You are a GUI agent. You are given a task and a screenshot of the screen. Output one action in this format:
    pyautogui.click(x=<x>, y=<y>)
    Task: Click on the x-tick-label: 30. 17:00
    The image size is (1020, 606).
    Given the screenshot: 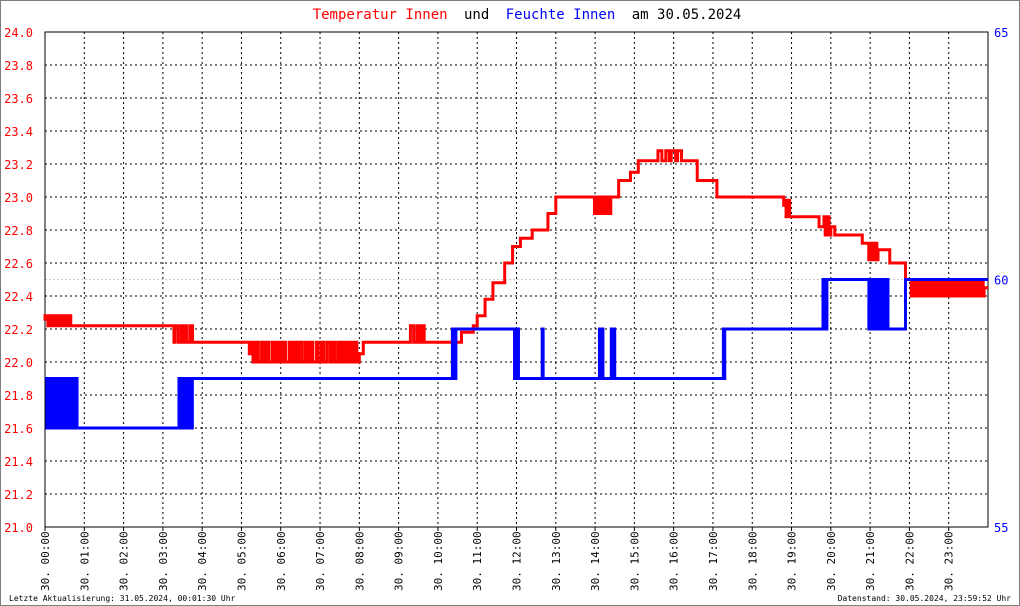 What is the action you would take?
    pyautogui.click(x=713, y=561)
    